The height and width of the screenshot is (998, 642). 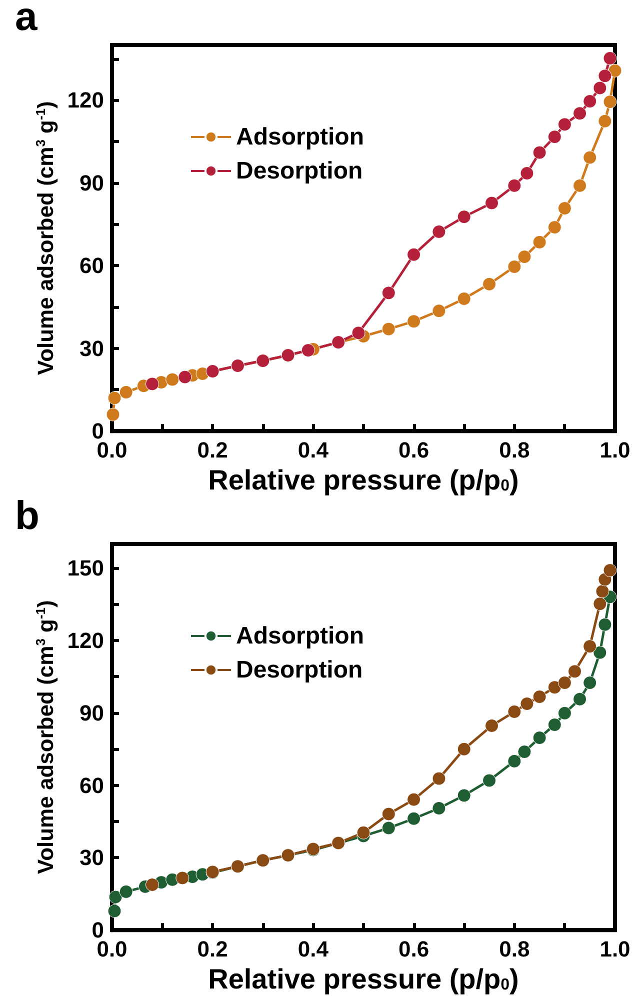 What do you see at coordinates (27, 516) in the screenshot?
I see `chart-title: b` at bounding box center [27, 516].